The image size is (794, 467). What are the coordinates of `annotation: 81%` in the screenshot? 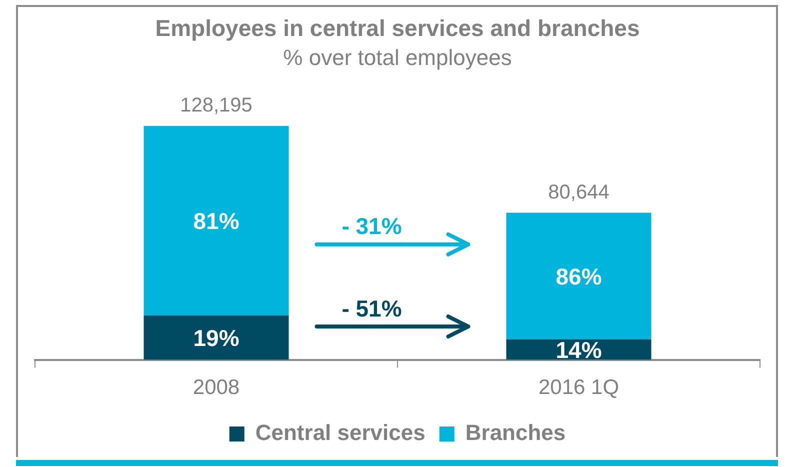 It's located at (216, 221).